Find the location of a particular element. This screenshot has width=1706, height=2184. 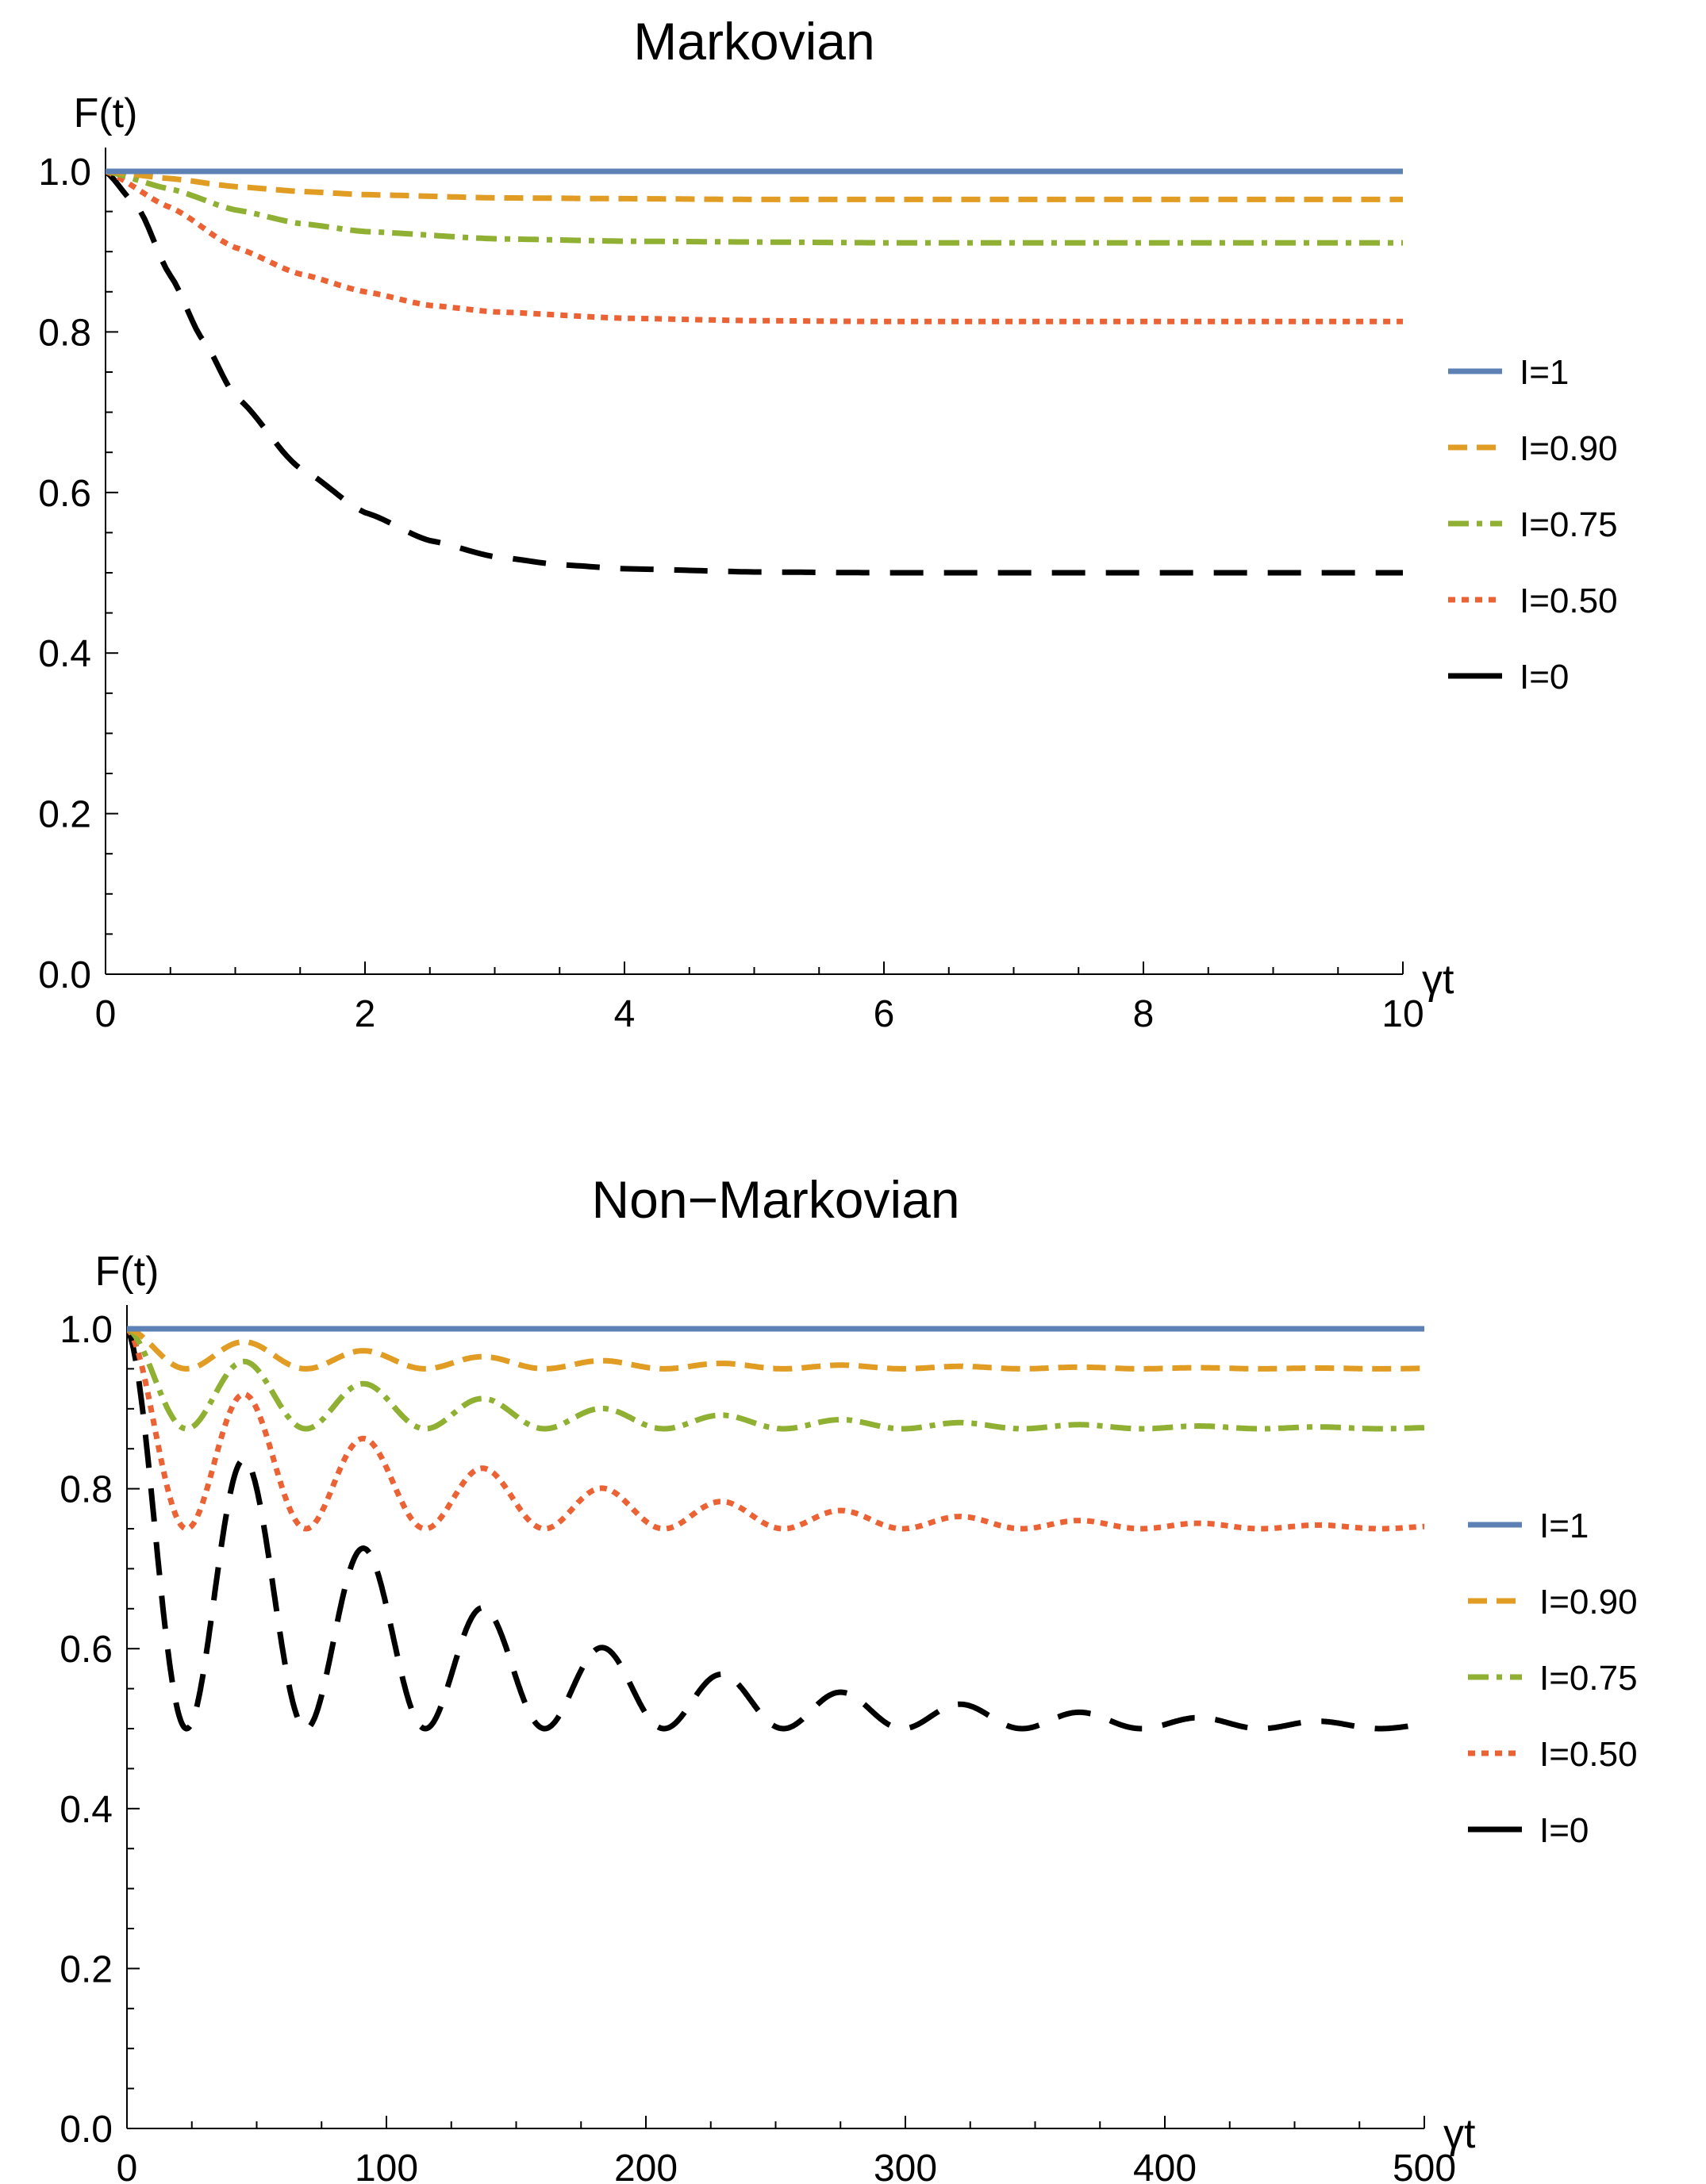

x-tick-label: 200 is located at coordinates (646, 2166).